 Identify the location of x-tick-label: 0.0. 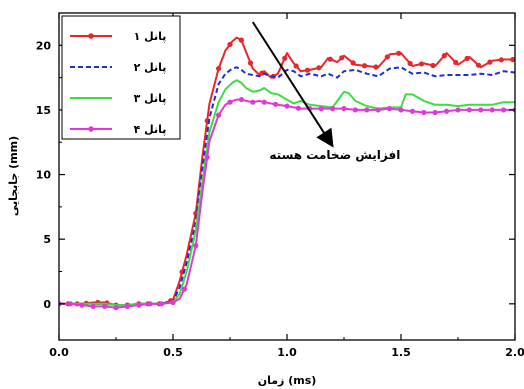
(59, 352).